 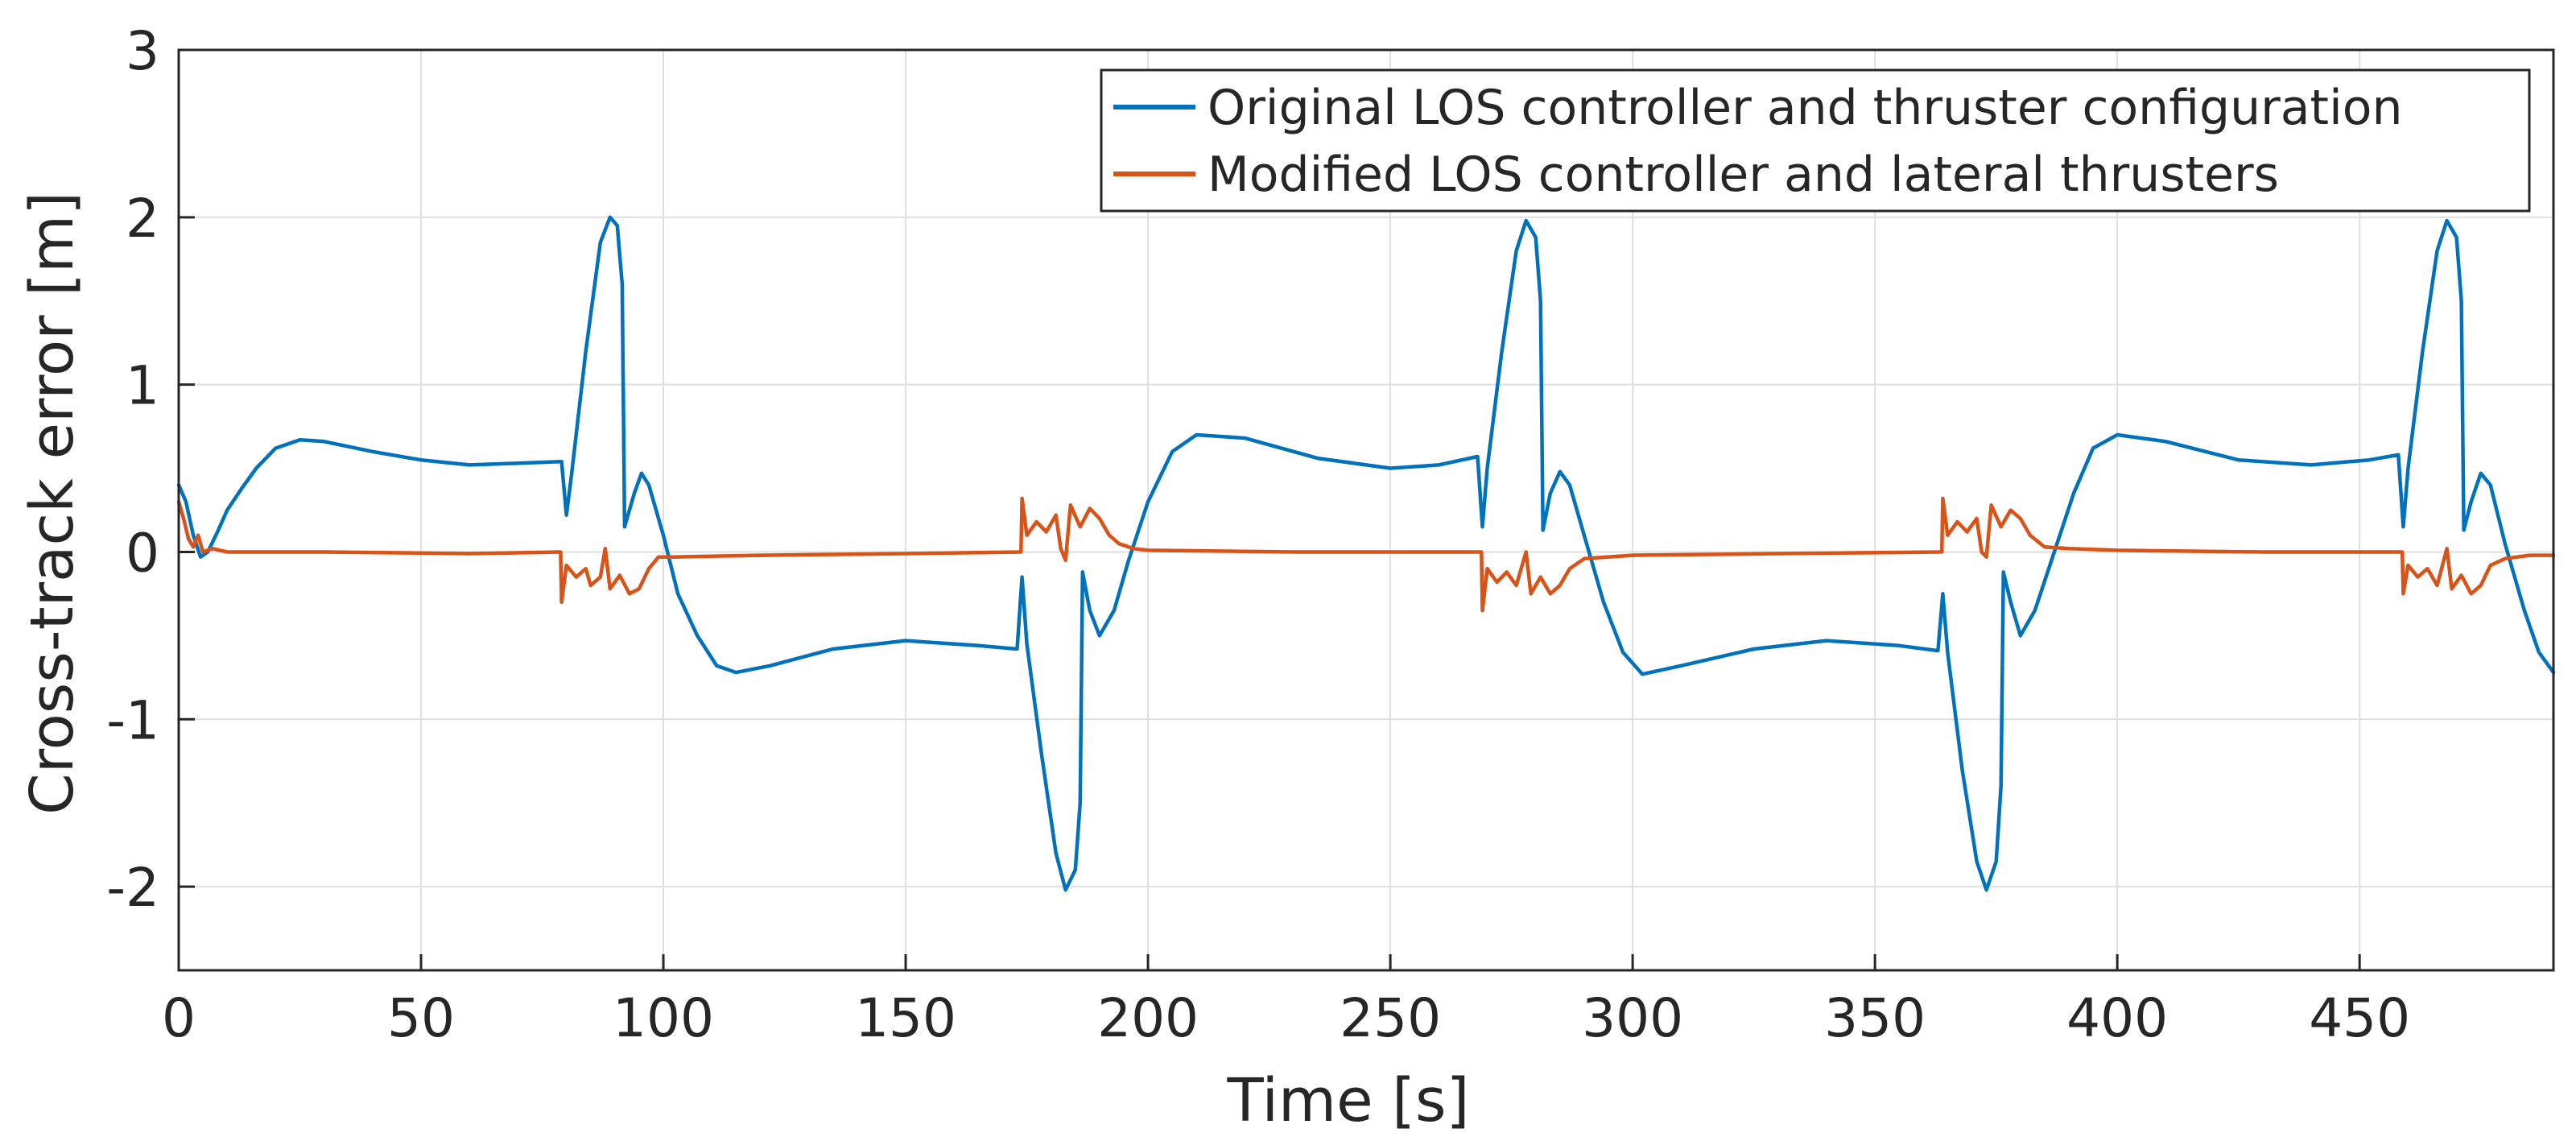 I want to click on x-tick-label: 350, so click(x=1875, y=1018).